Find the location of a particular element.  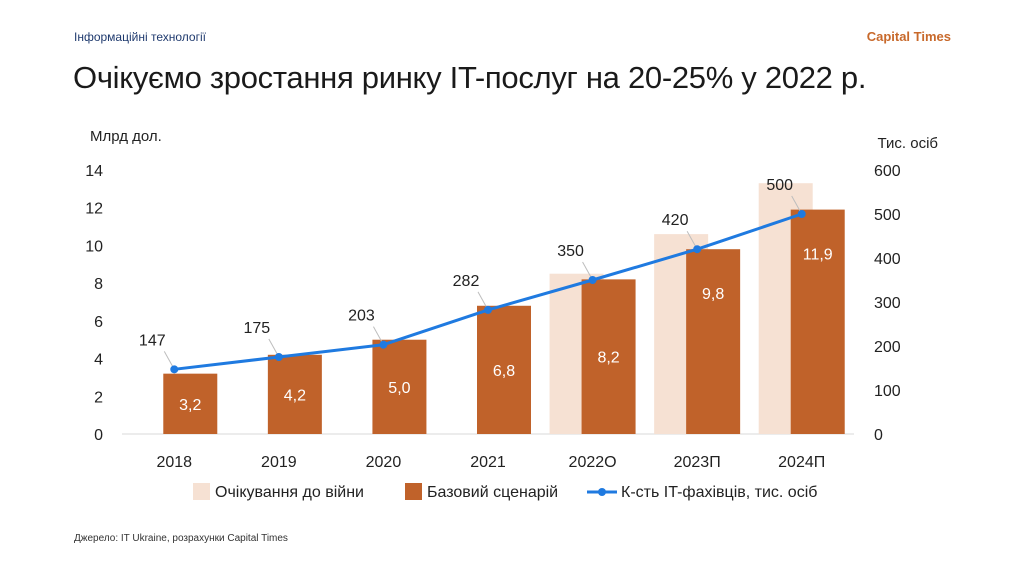

x-tick-label: 2019 is located at coordinates (279, 462).